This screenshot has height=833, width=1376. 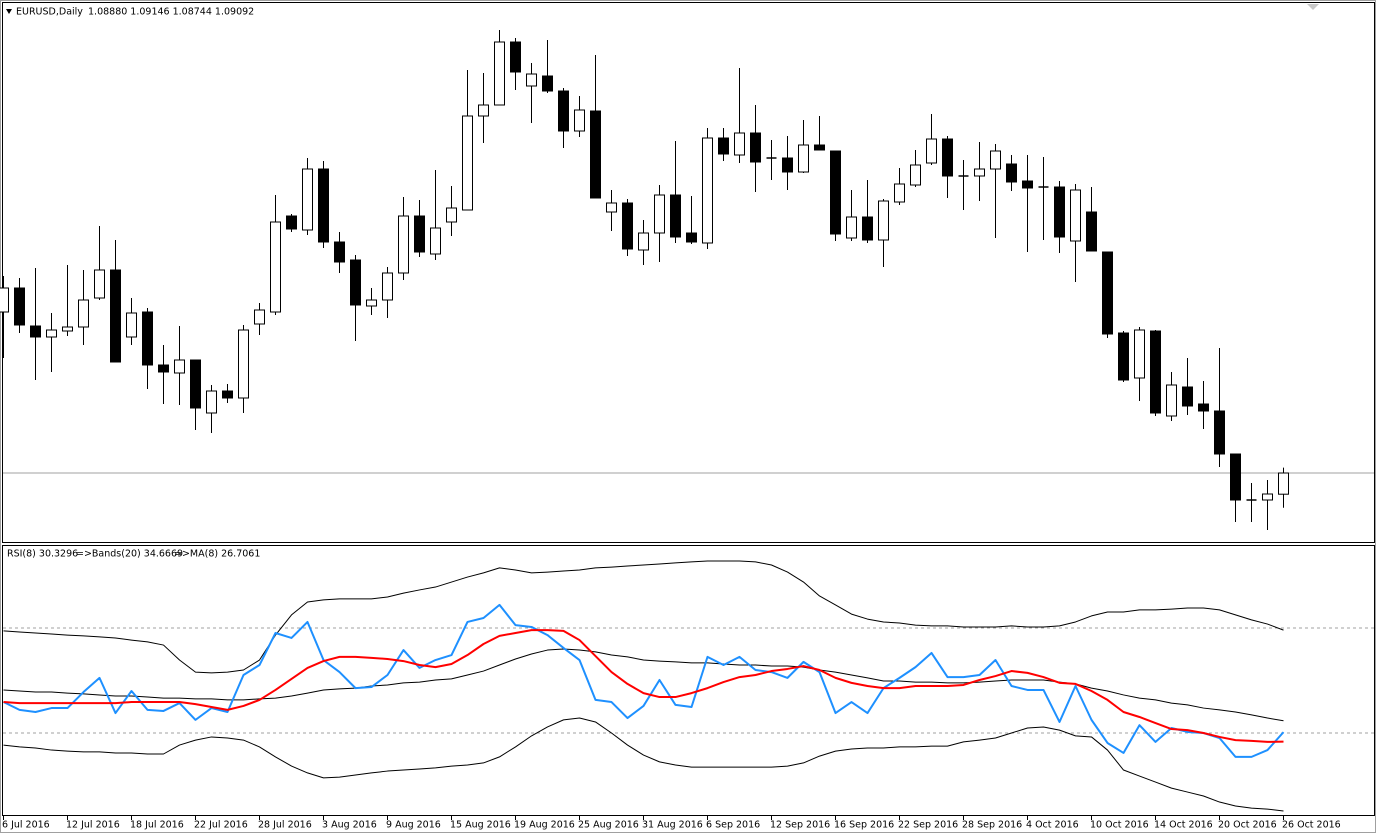 What do you see at coordinates (1313, 7) in the screenshot?
I see `shift-marker` at bounding box center [1313, 7].